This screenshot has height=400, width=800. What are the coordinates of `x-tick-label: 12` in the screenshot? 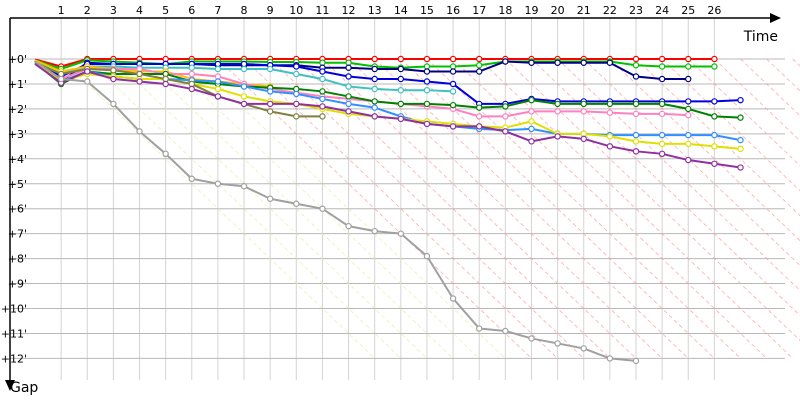 It's located at (349, 10).